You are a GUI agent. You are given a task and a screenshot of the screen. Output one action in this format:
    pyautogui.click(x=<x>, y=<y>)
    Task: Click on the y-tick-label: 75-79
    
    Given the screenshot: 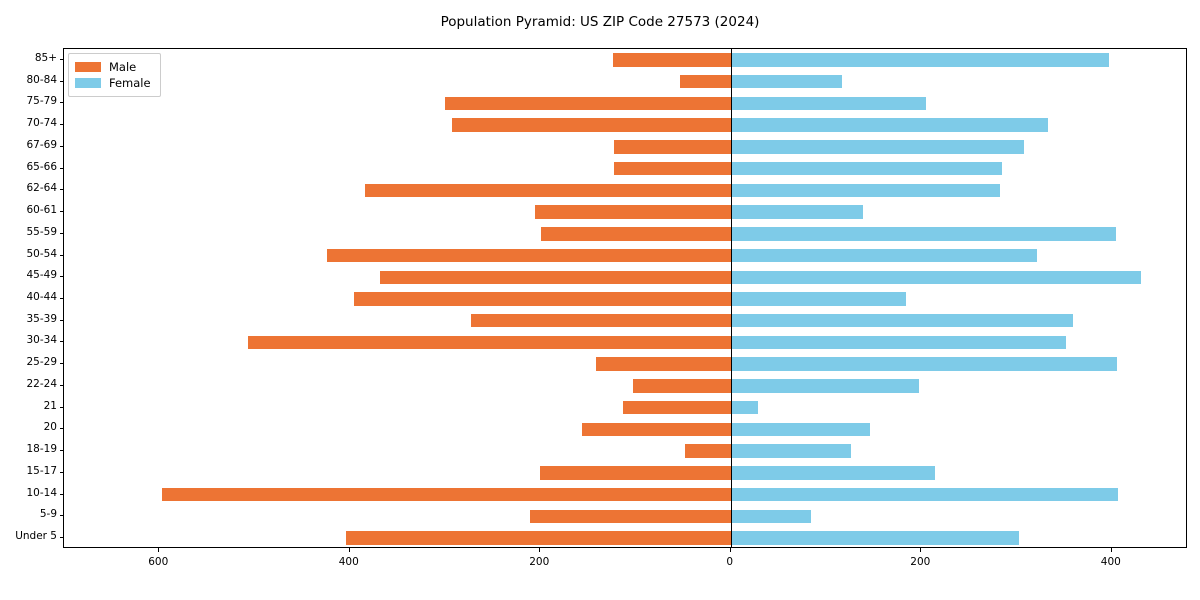 What is the action you would take?
    pyautogui.click(x=41, y=101)
    